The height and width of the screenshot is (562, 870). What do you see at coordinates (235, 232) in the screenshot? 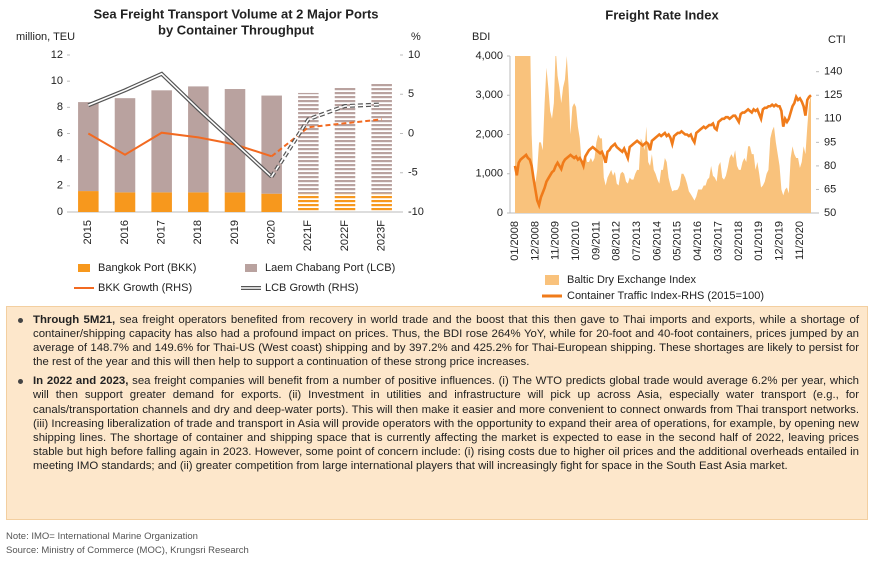
I see `x-tick-label: 2019` at bounding box center [235, 232].